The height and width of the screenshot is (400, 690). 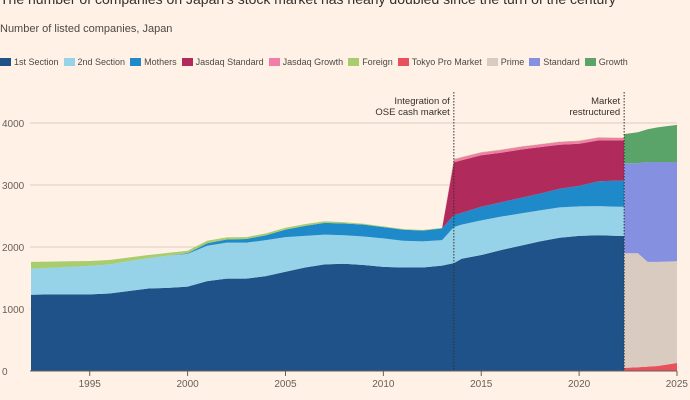 I want to click on legend-item: Growth, so click(x=606, y=62).